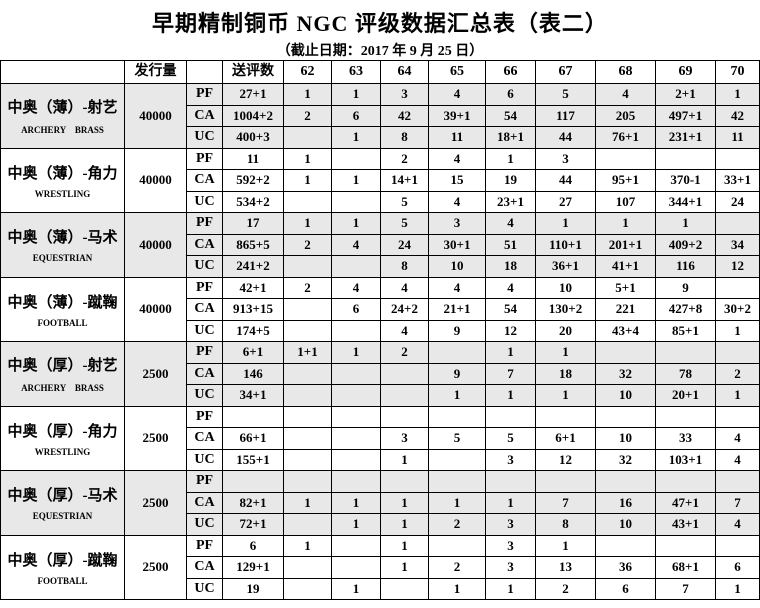 The image size is (760, 608). Describe the element at coordinates (685, 330) in the screenshot. I see `grade-count-cell: 85+1` at that location.